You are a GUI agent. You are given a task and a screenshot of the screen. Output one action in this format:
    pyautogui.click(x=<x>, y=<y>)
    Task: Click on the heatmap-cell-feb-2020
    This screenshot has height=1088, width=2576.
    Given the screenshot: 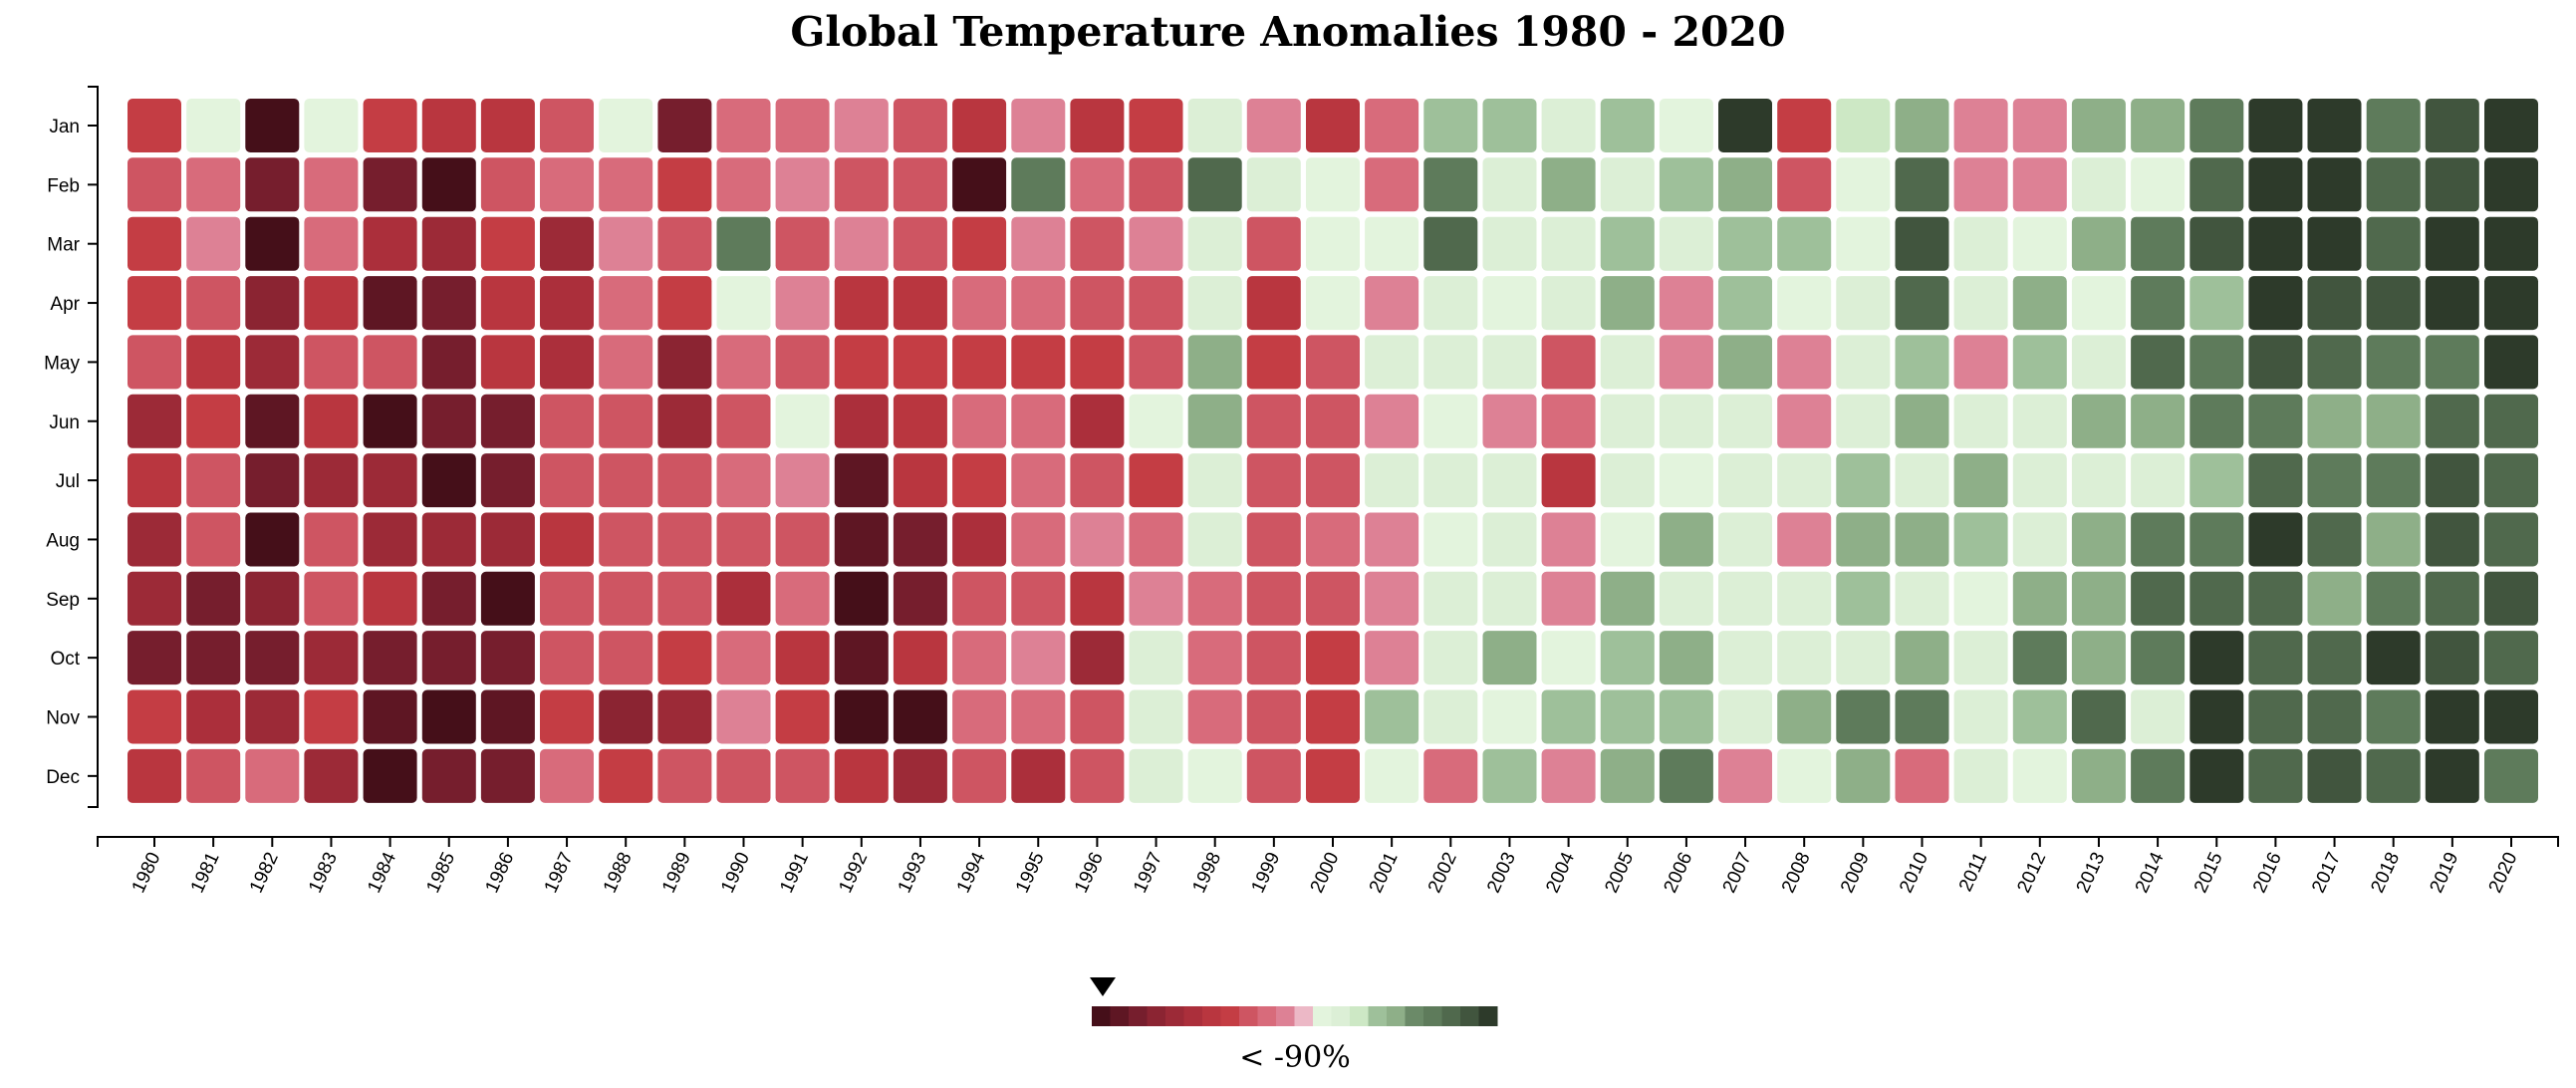 What is the action you would take?
    pyautogui.click(x=2511, y=184)
    